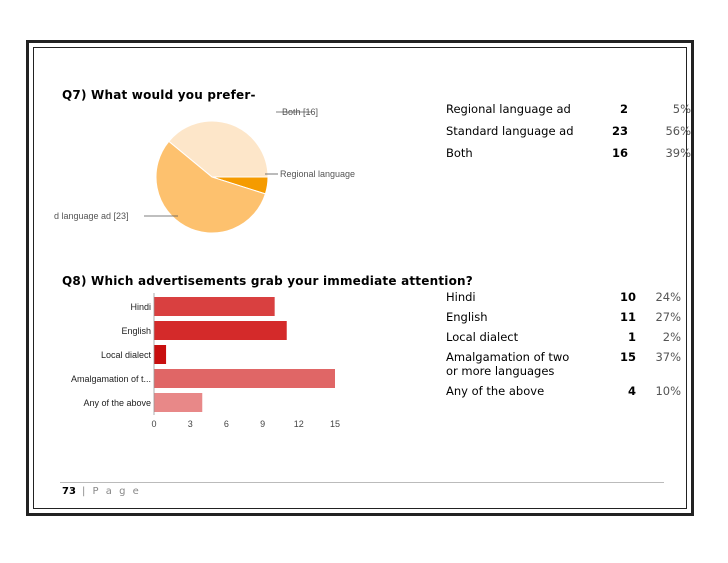 The width and height of the screenshot is (728, 563). What do you see at coordinates (668, 317) in the screenshot?
I see `q8-row-pct: 27%` at bounding box center [668, 317].